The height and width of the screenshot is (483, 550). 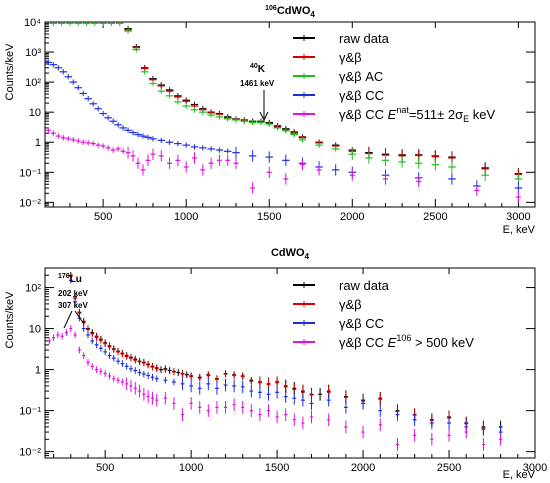 I want to click on legend-item: raw data, so click(x=341, y=38).